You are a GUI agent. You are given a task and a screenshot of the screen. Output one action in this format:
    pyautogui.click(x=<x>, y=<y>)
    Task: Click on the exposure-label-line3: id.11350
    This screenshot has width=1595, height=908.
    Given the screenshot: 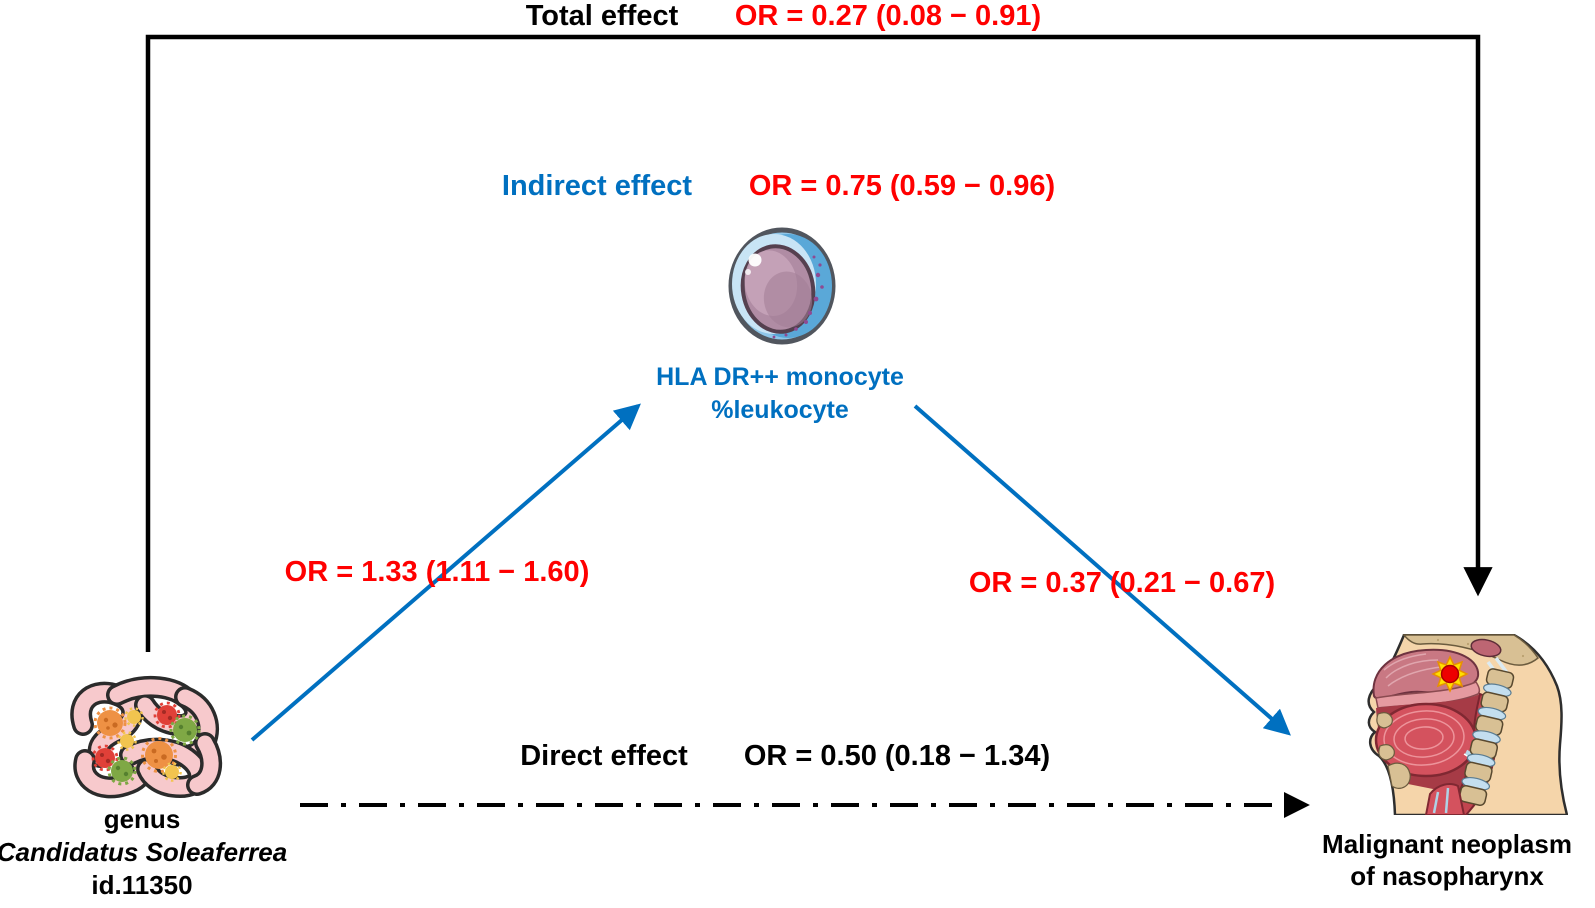 What is the action you would take?
    pyautogui.click(x=142, y=885)
    